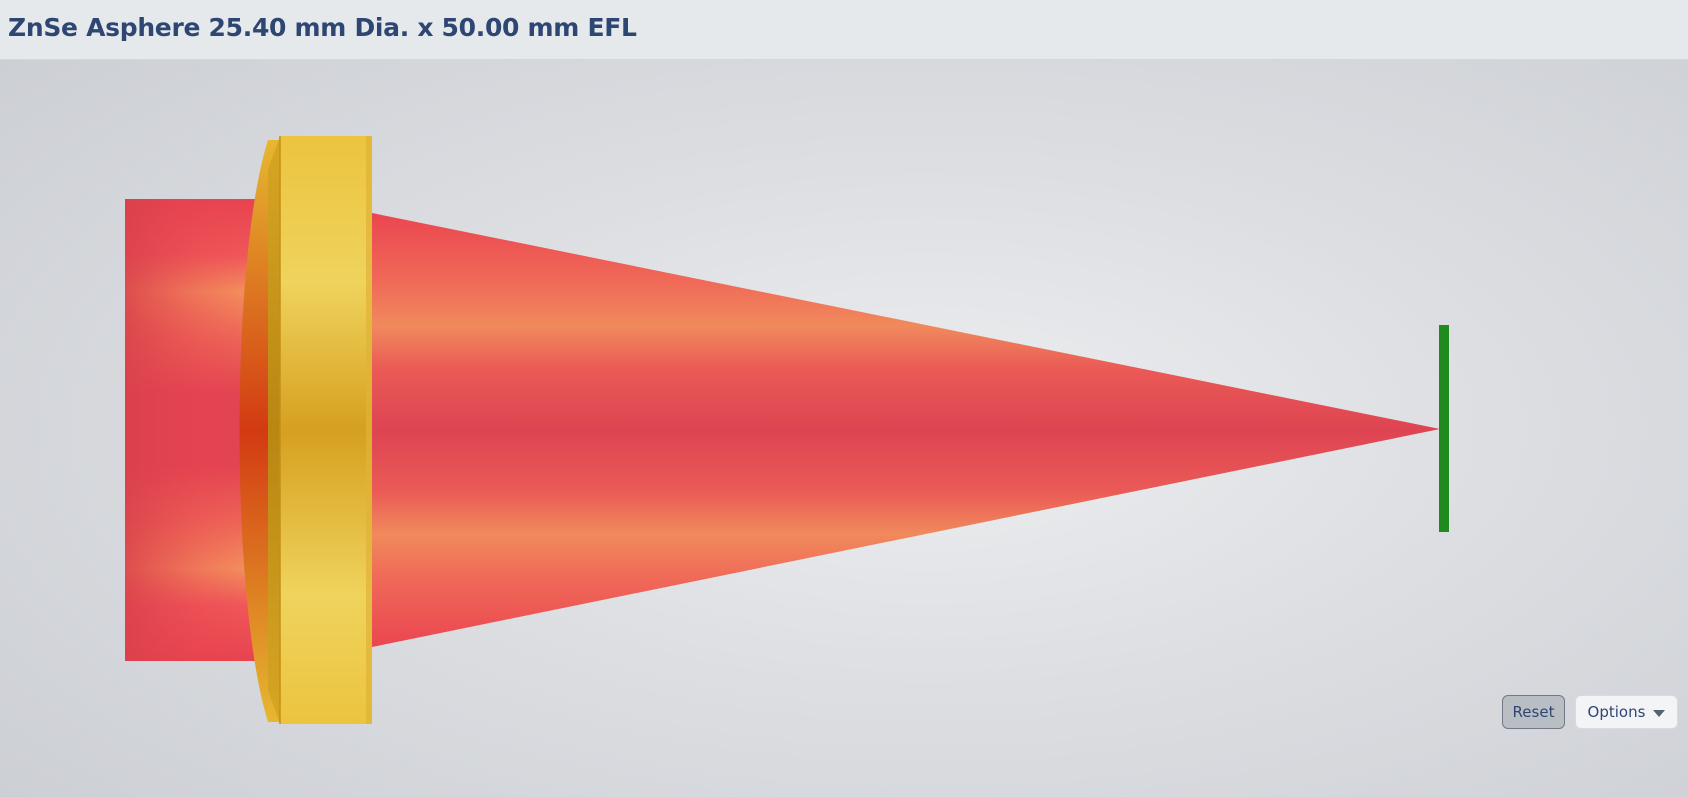 This screenshot has height=797, width=1688. I want to click on options-button: Options, so click(1626, 712).